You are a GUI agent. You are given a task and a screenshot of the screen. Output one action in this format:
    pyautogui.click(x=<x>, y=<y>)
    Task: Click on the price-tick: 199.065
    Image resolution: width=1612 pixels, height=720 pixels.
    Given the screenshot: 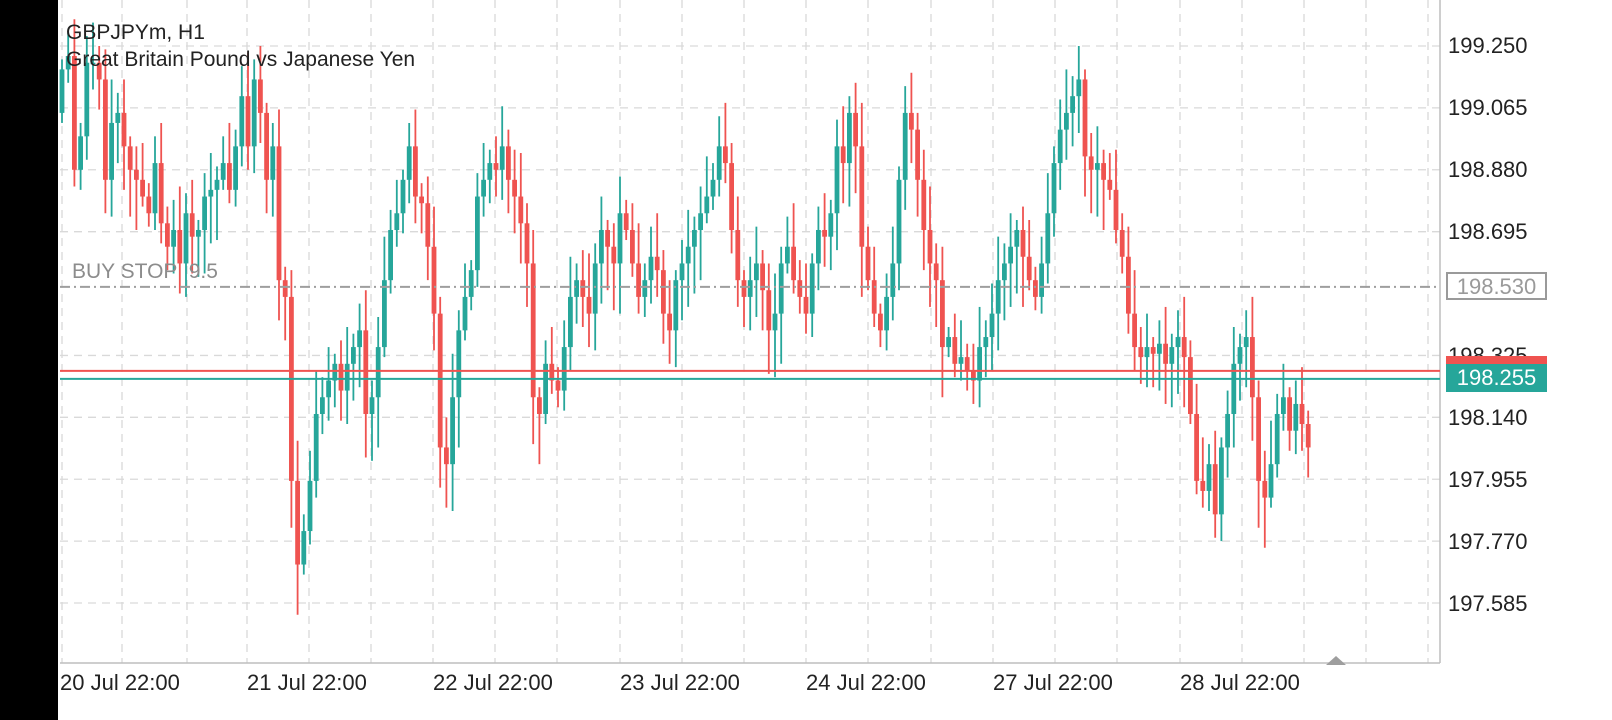 What is the action you would take?
    pyautogui.click(x=1488, y=107)
    